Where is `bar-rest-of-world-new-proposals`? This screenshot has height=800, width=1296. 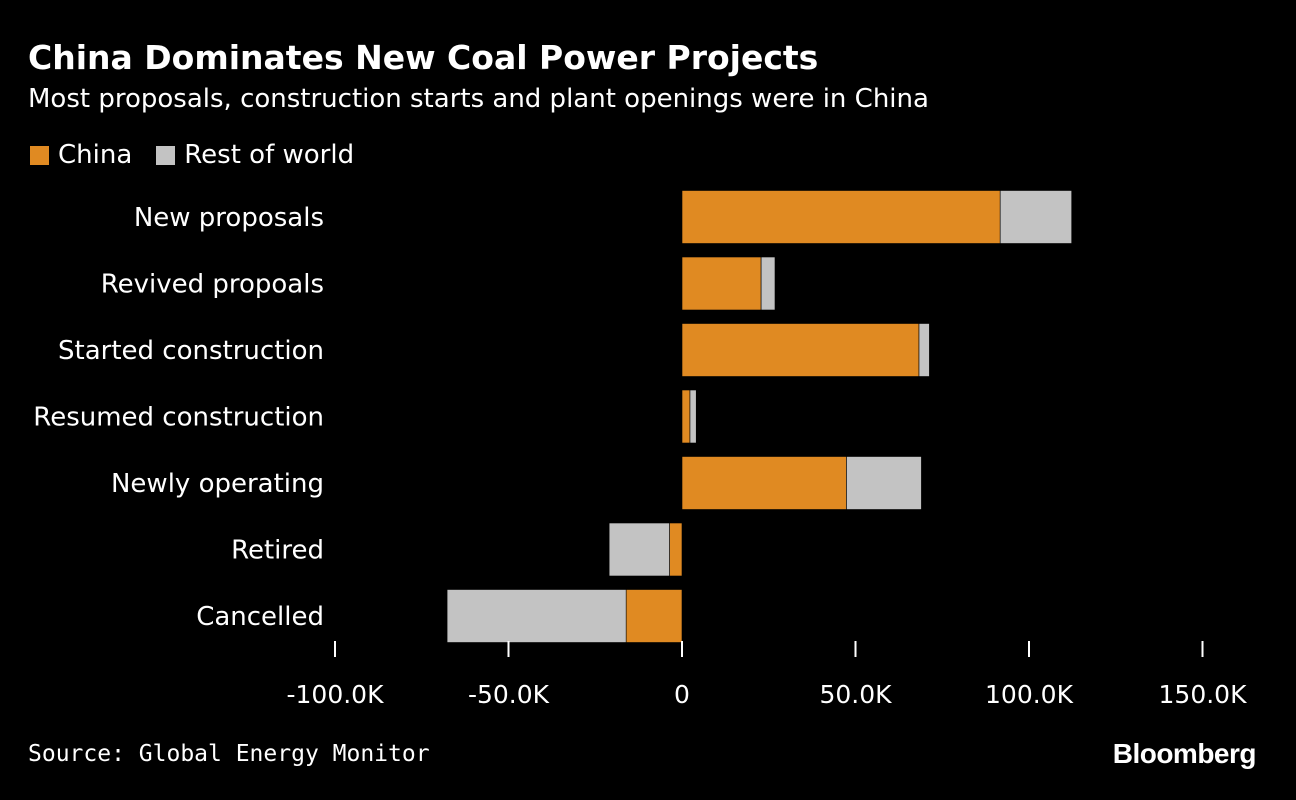
bar-rest-of-world-new-proposals is located at coordinates (1035, 217).